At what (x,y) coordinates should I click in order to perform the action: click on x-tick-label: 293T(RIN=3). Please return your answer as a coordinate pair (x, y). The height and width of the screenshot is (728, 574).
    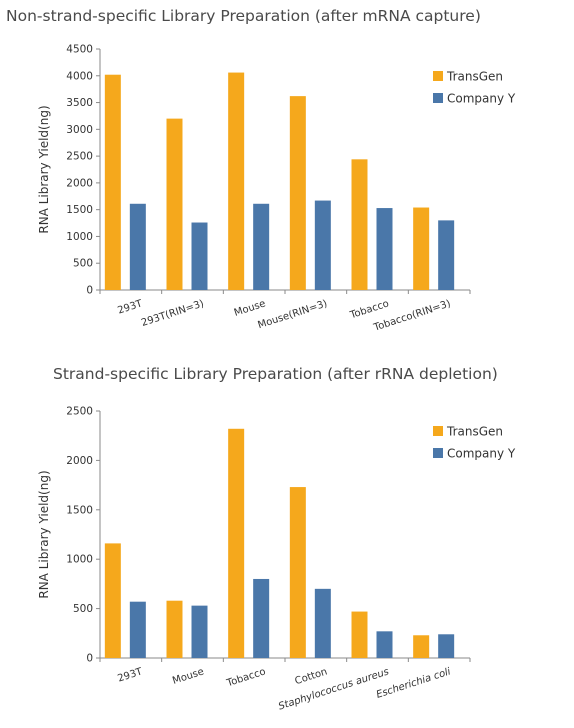
    Looking at the image, I should click on (172, 313).